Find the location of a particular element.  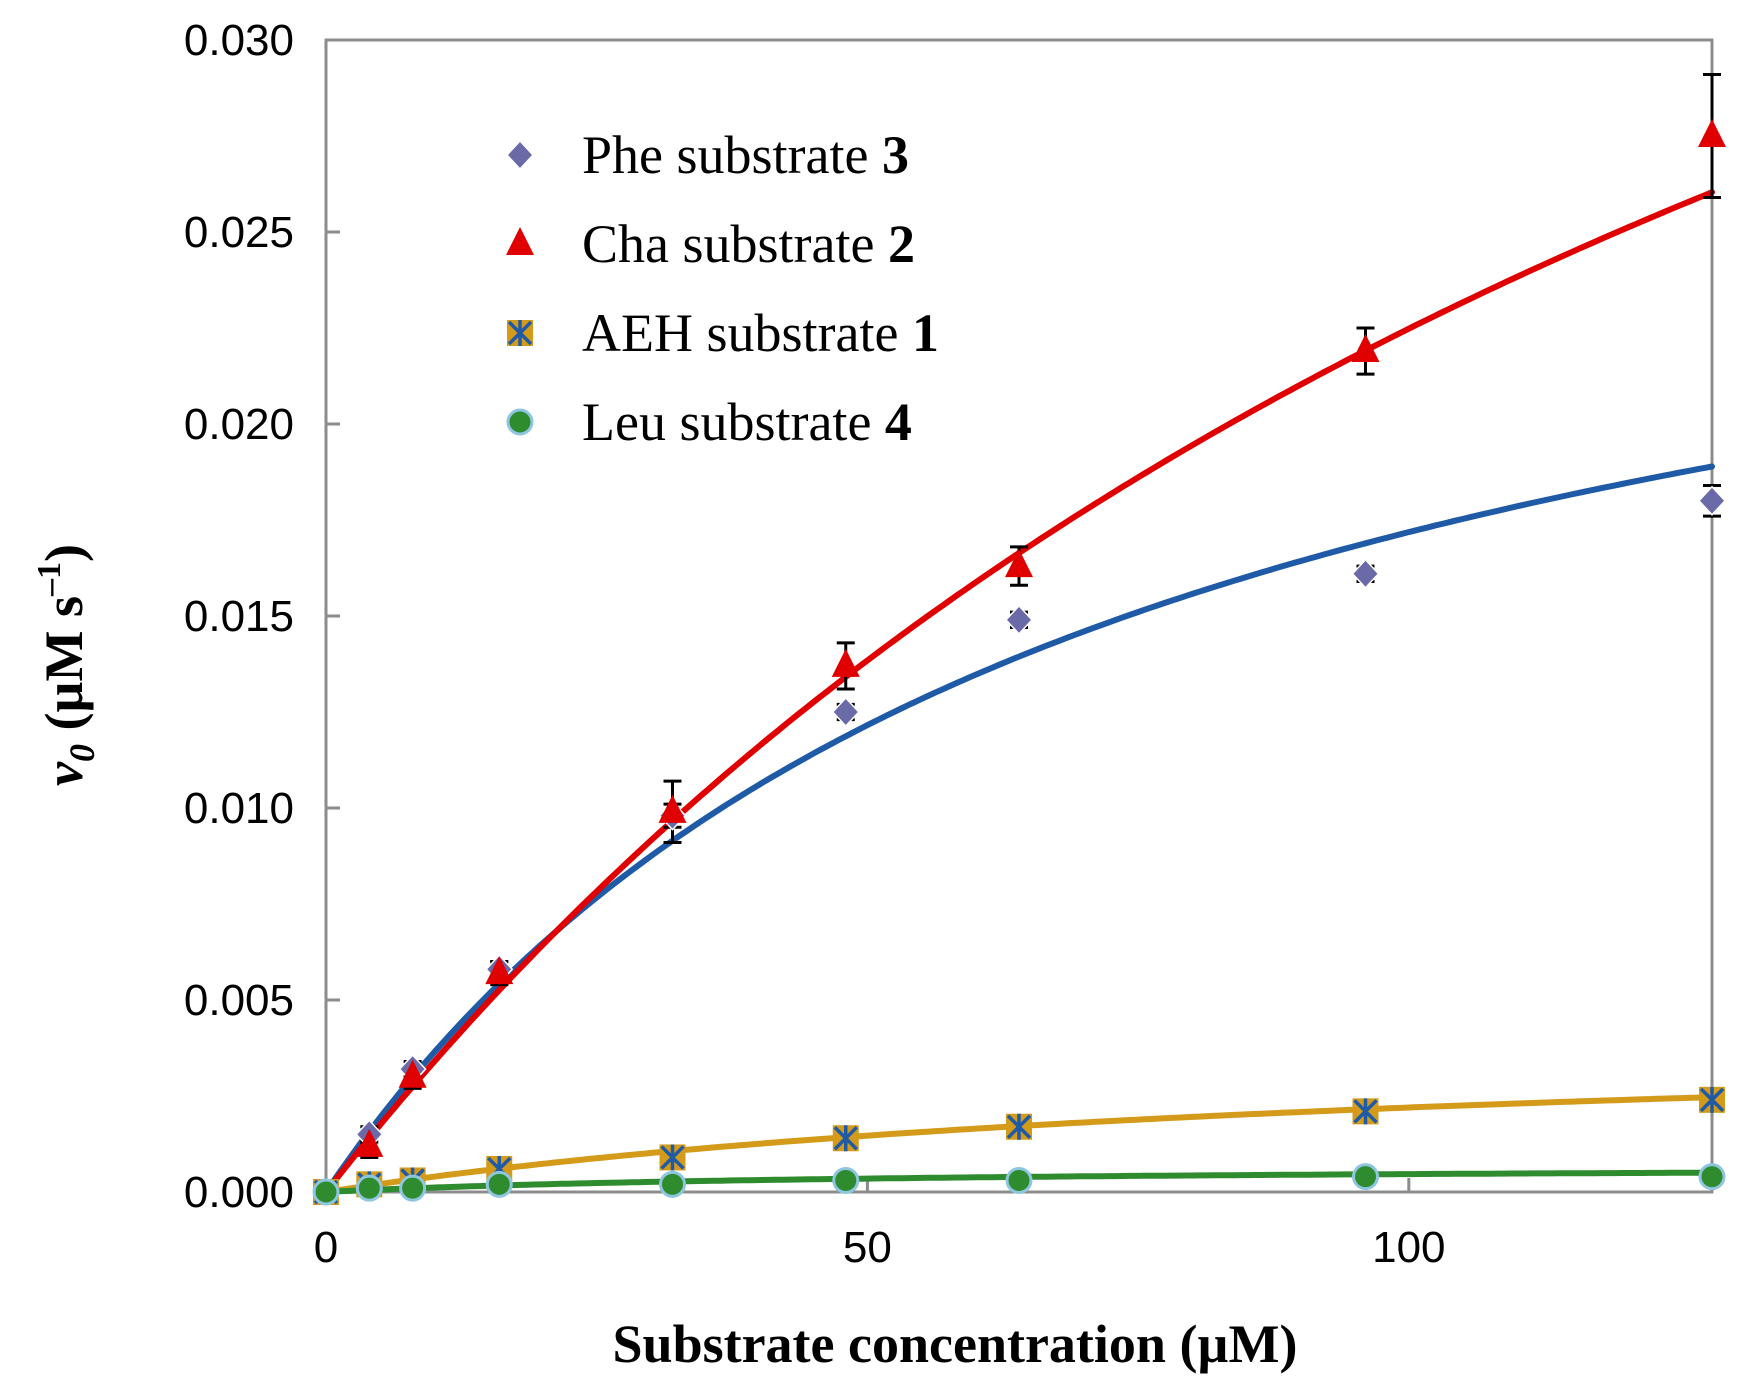

x-axis-title: Substrate concentration (µM) is located at coordinates (955, 1344).